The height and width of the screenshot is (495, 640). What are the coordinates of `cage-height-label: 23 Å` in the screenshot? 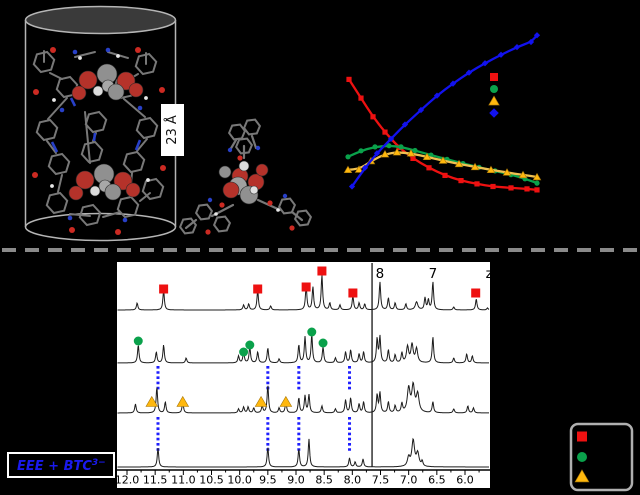 It's located at (172, 130).